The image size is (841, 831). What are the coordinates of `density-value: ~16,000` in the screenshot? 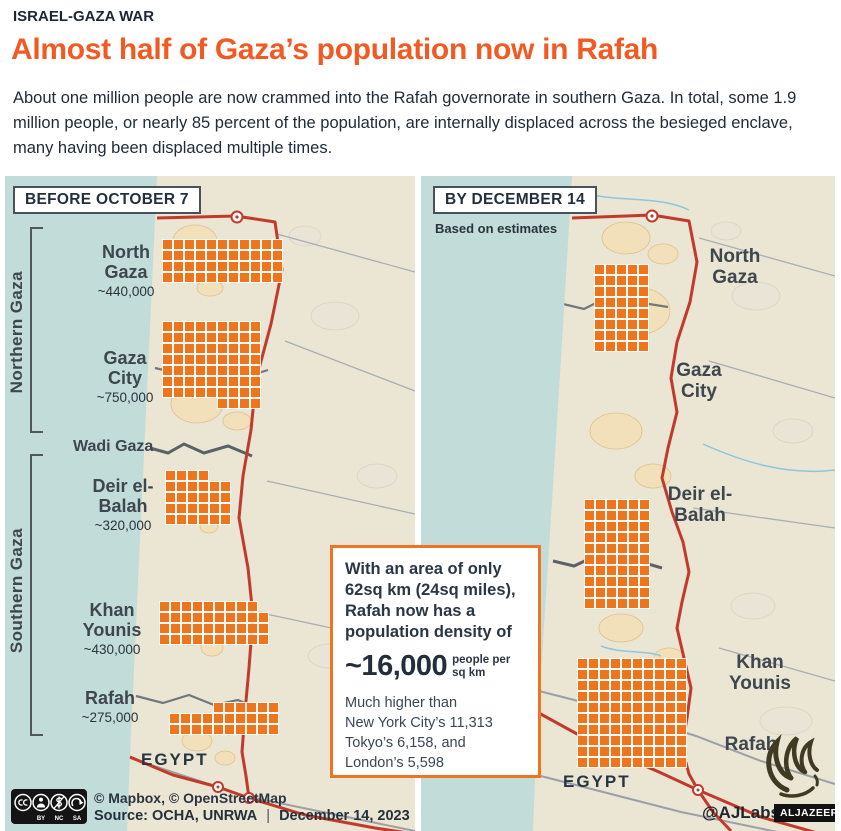 It's located at (396, 666).